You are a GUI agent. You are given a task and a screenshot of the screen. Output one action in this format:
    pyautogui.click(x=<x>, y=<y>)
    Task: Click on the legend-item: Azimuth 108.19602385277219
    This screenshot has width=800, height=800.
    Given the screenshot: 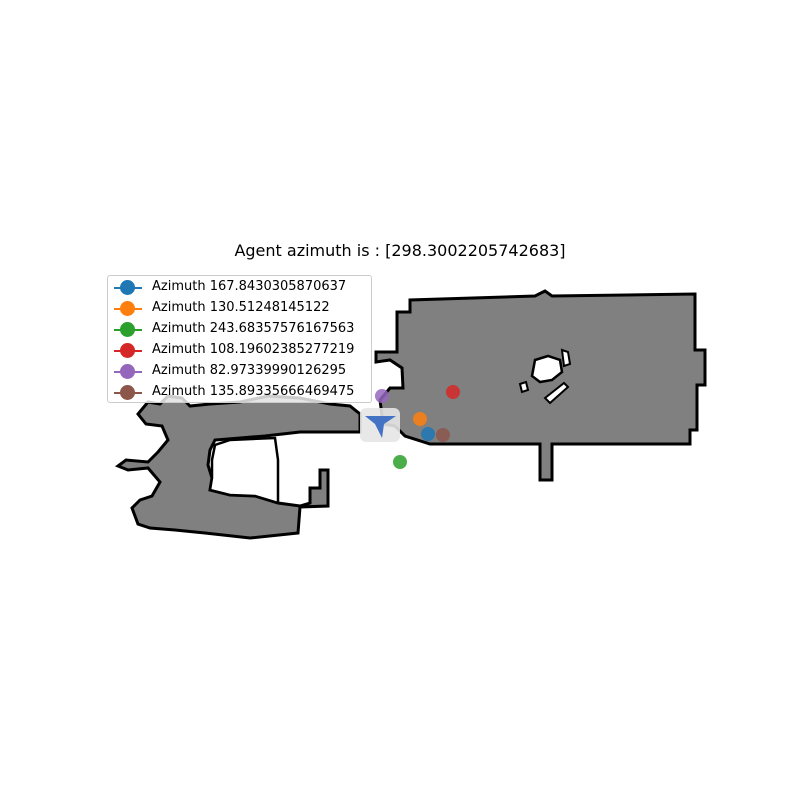 What is the action you would take?
    pyautogui.click(x=240, y=351)
    